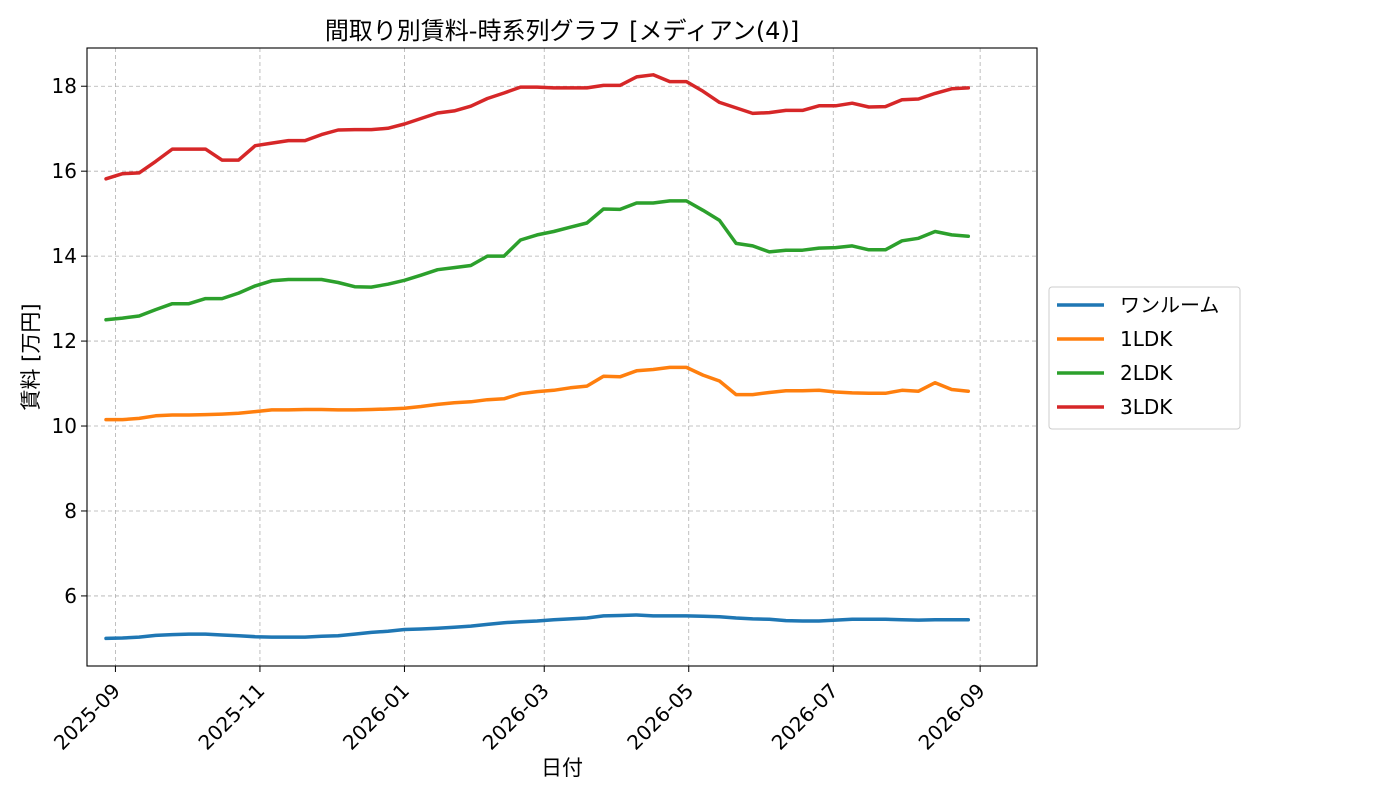 This screenshot has height=800, width=1400. I want to click on y-tick-label: 6, so click(70, 596).